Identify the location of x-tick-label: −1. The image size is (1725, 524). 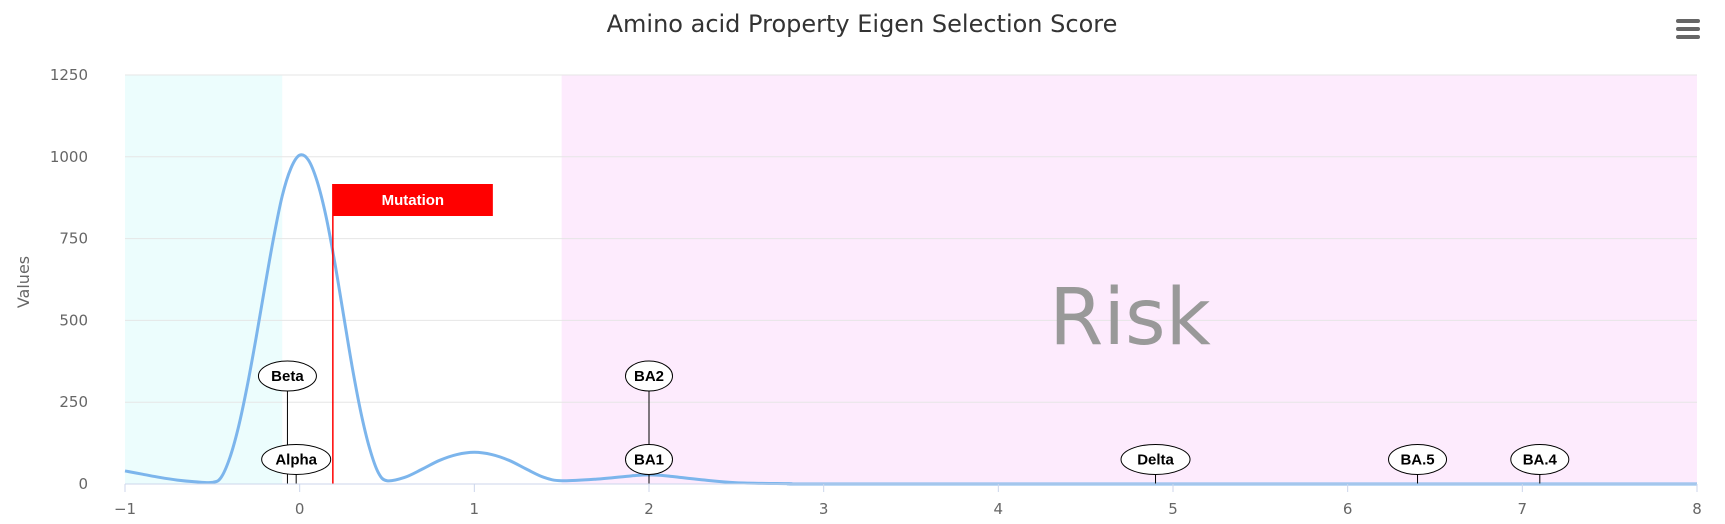
(125, 509).